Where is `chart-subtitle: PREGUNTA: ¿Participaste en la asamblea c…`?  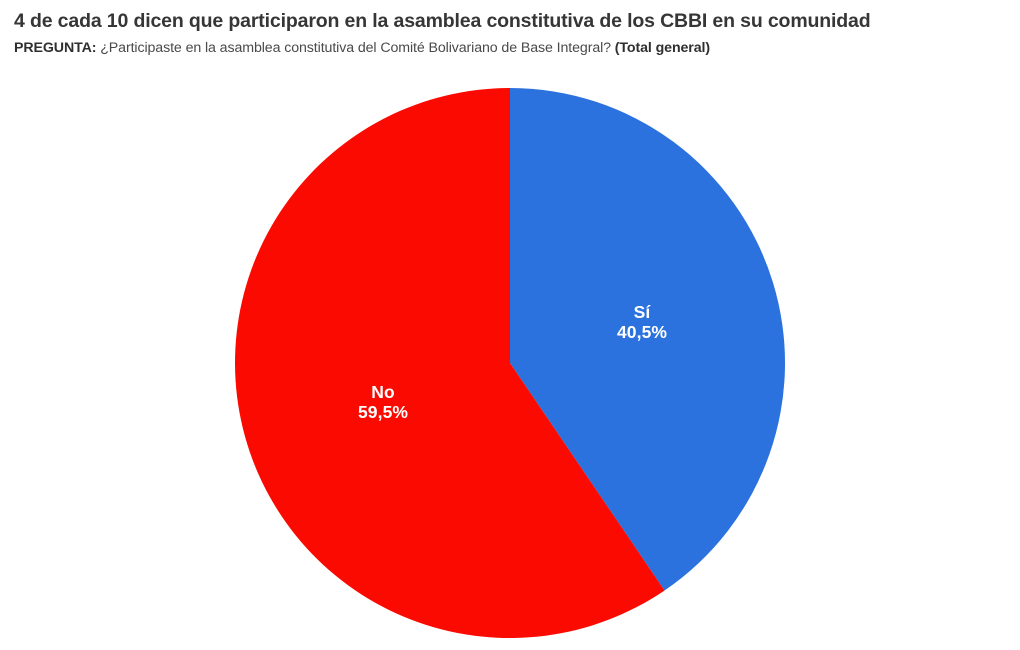
chart-subtitle: PREGUNTA: ¿Participaste en la asamblea c… is located at coordinates (510, 48).